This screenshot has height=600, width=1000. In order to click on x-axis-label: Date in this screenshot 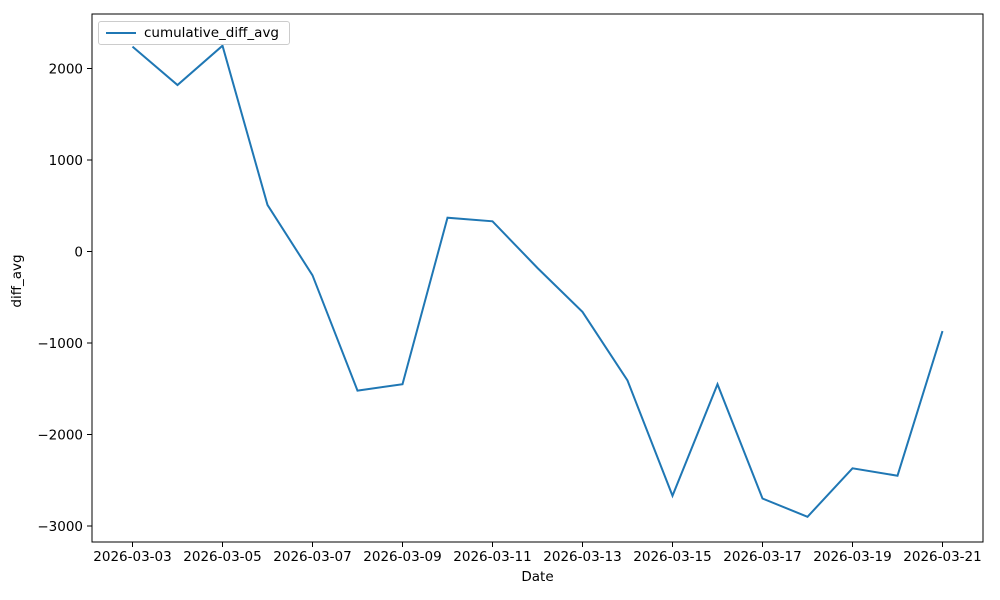, I will do `click(537, 577)`.